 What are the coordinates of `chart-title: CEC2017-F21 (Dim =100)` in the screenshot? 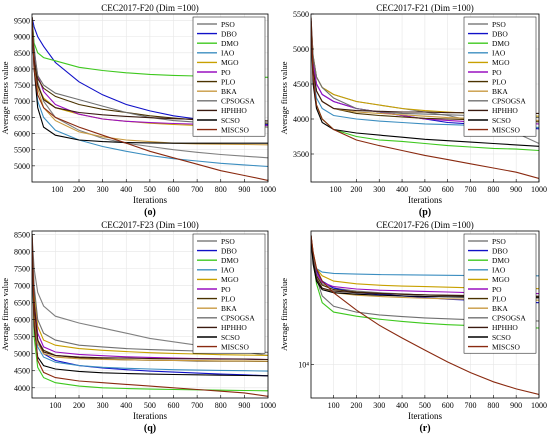 It's located at (425, 8).